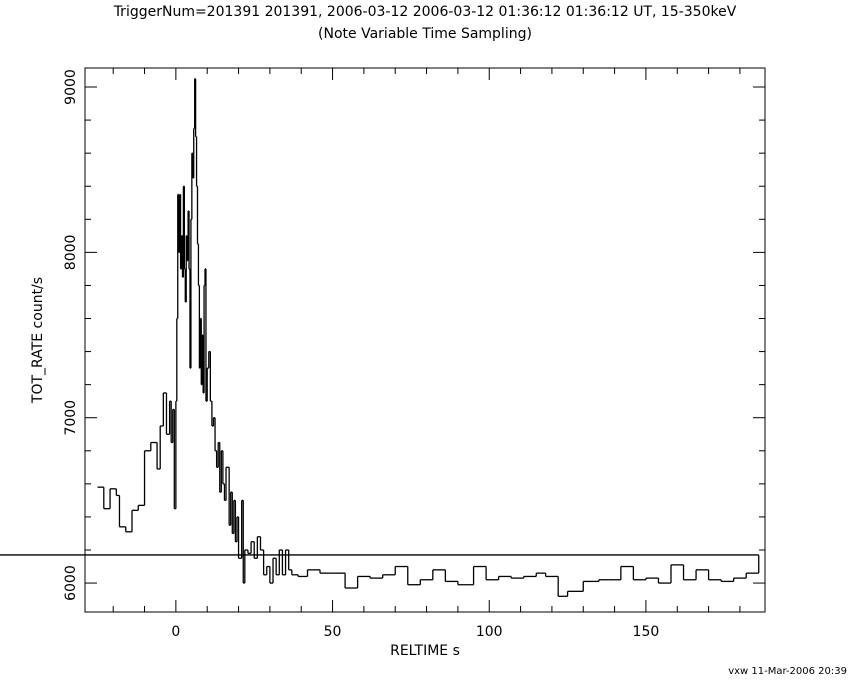 The width and height of the screenshot is (850, 680). Describe the element at coordinates (787, 671) in the screenshot. I see `footer: vxw 11-Mar-2006 20:39` at that location.